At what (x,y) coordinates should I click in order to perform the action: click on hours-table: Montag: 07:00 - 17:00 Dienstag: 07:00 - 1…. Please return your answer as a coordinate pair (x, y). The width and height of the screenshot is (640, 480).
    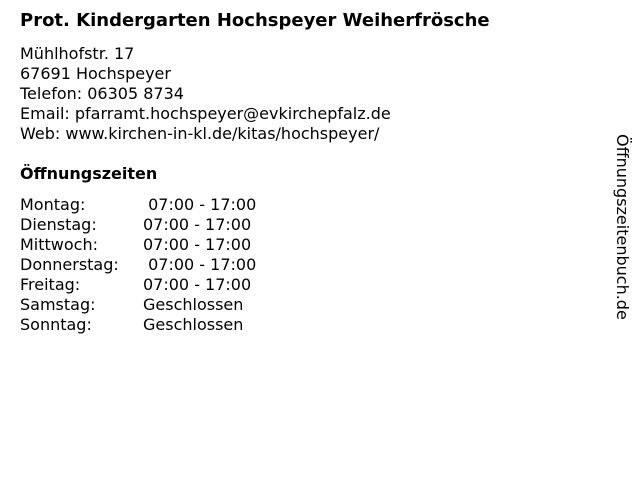
    Looking at the image, I should click on (138, 265).